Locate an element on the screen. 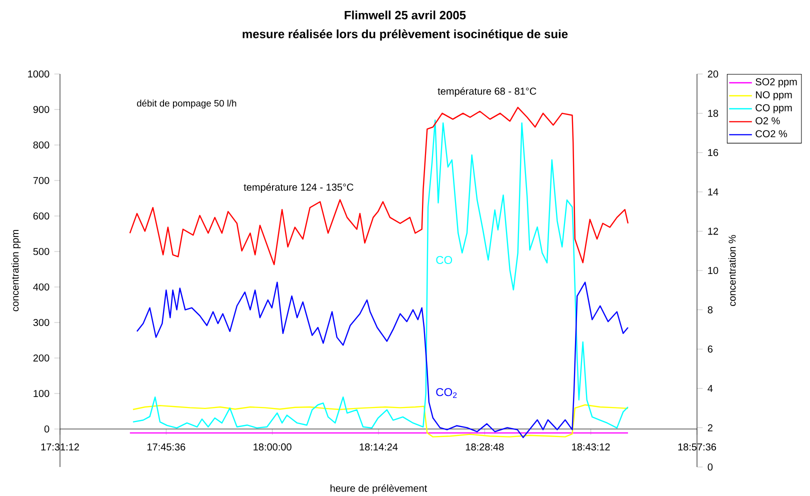  y2-tick-label: 12 is located at coordinates (713, 231).